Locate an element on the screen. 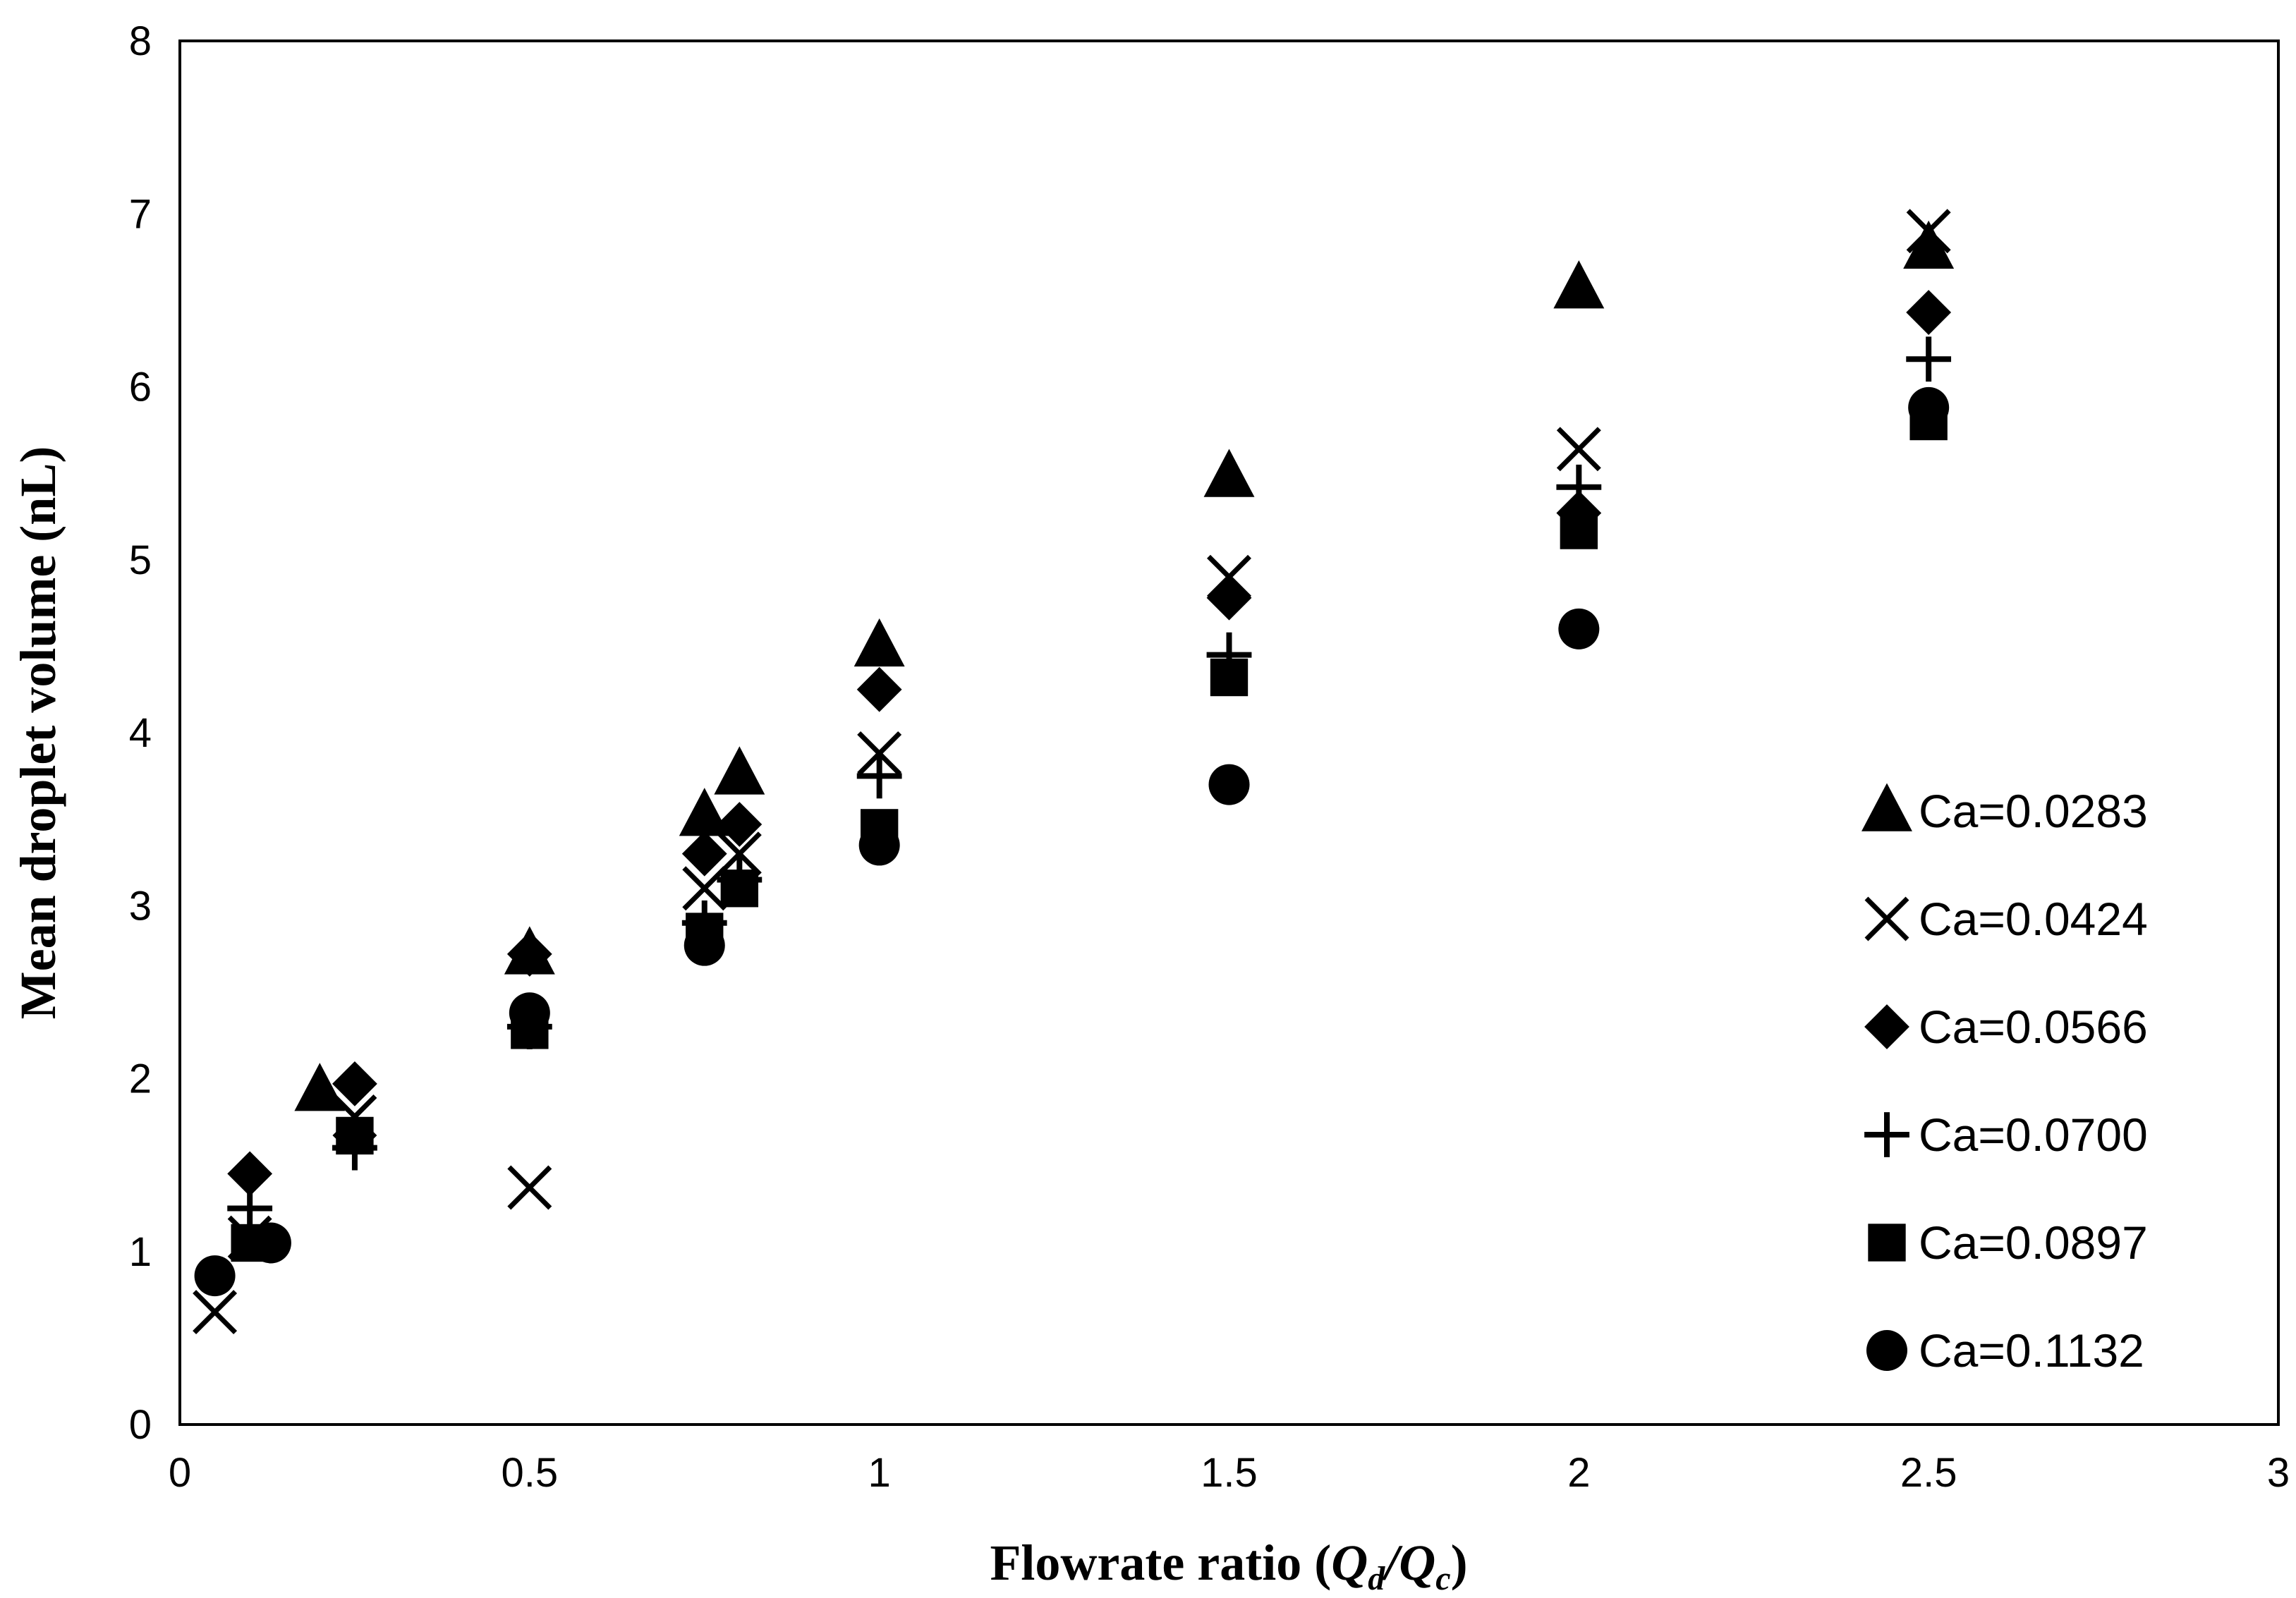  legend-item: Ca=0.0897 is located at coordinates (2008, 1242).